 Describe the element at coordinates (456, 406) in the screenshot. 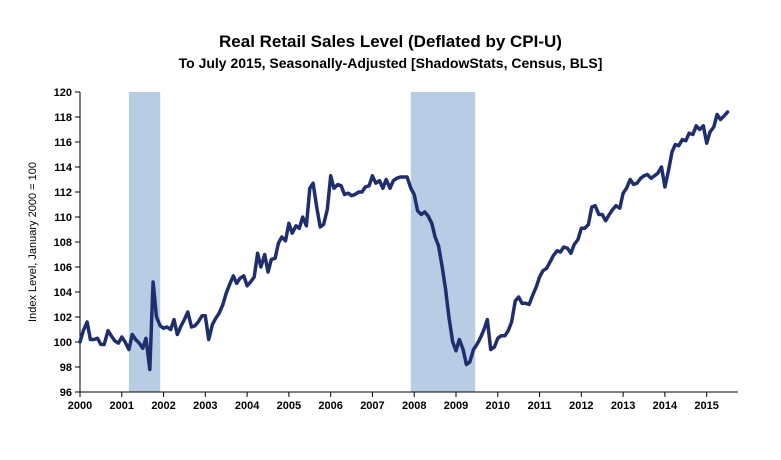

I see `x-tick-label: 2009` at that location.